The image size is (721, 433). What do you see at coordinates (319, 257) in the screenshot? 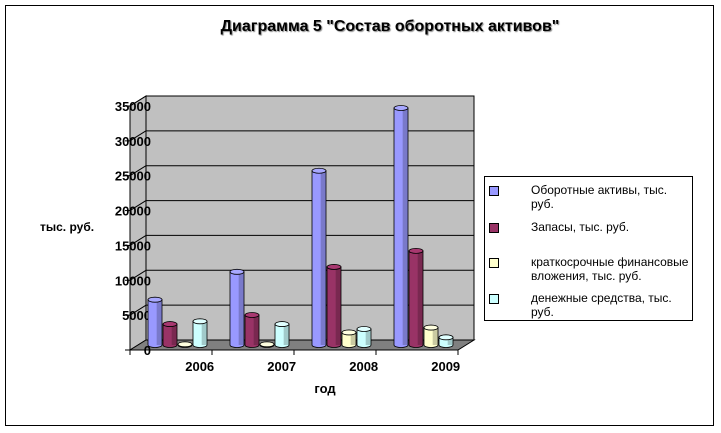
I see `bar-current-assets-2008` at bounding box center [319, 257].